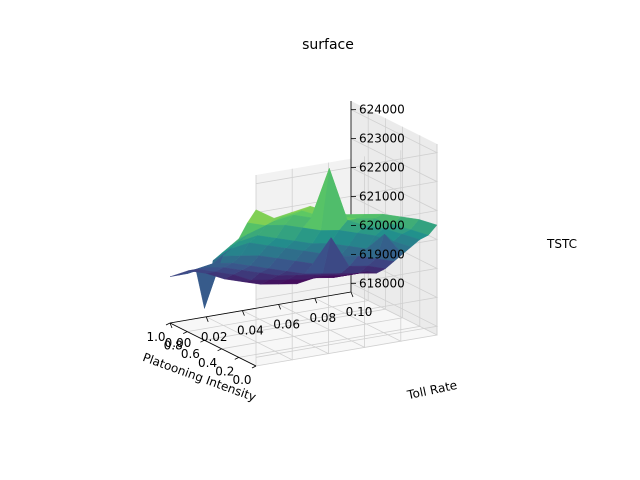 This screenshot has height=480, width=640. I want to click on z-tick-label: 623000, so click(382, 139).